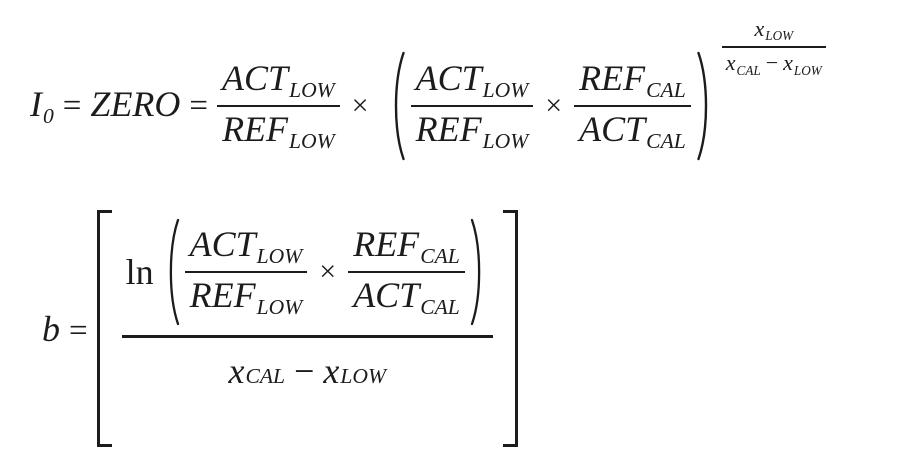 The height and width of the screenshot is (461, 917). I want to click on arg-fraction-left: ACTLOW REFLOW, so click(246, 272).